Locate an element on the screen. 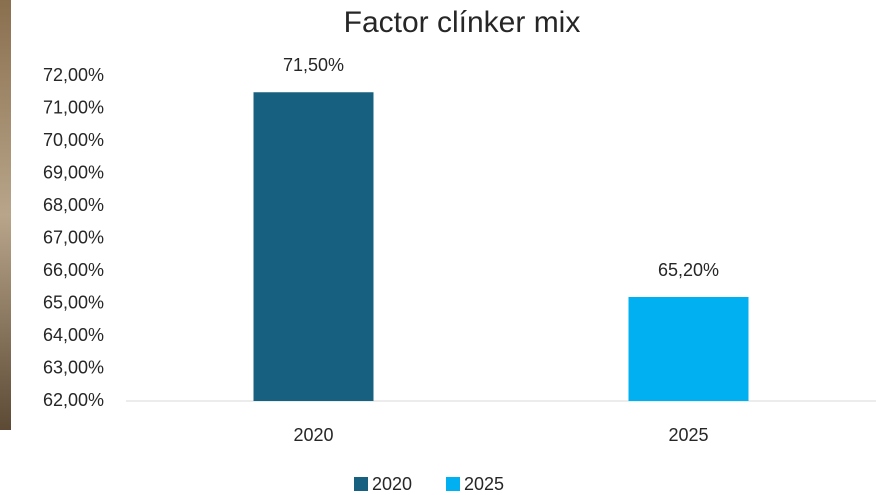 This screenshot has width=876, height=495. y-tick-label: 65,00% is located at coordinates (73, 302).